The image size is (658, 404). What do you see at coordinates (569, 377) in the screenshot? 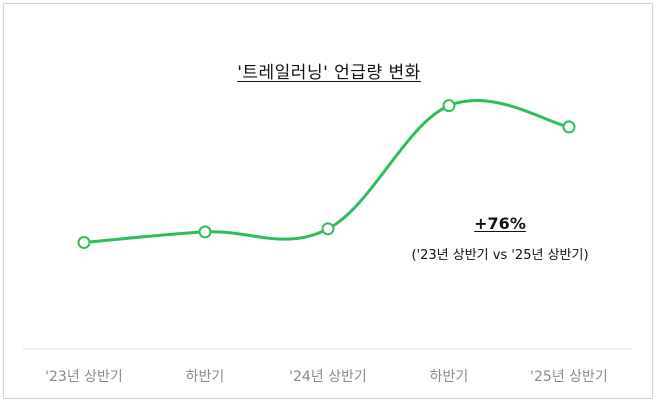
I see `x-tick-label-5: '25년 상반기` at bounding box center [569, 377].